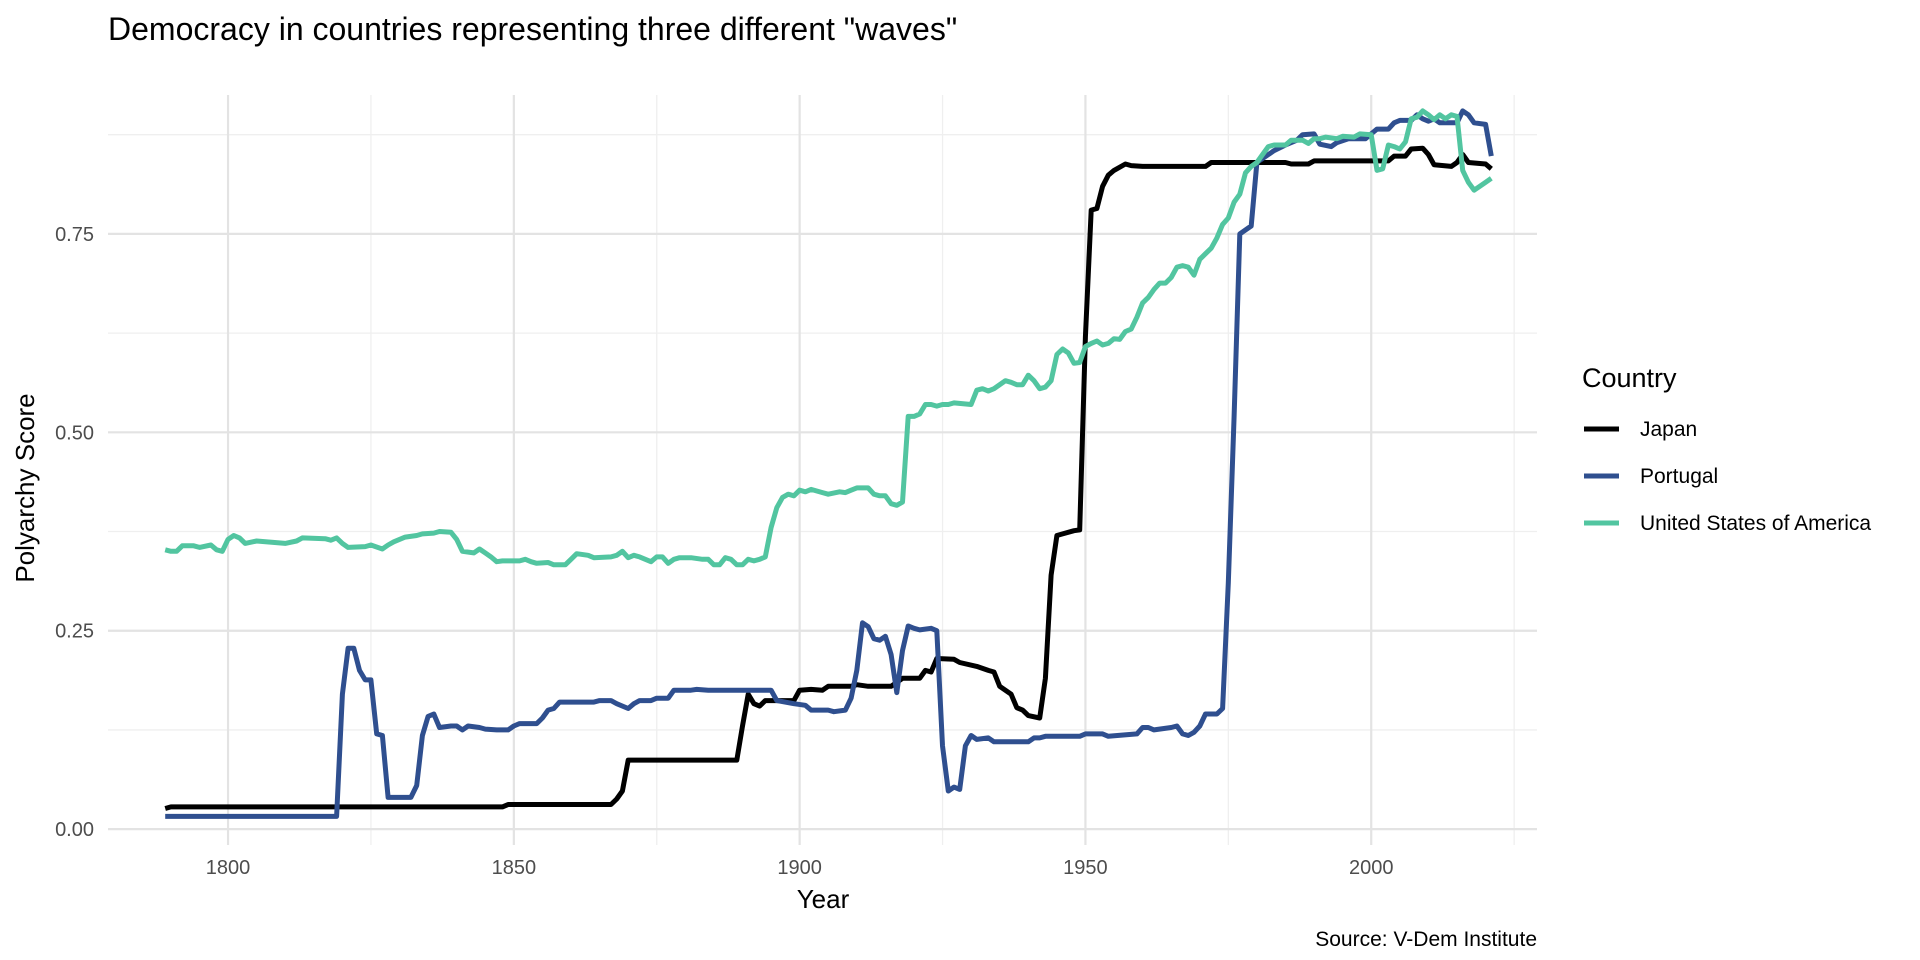  Describe the element at coordinates (1668, 429) in the screenshot. I see `legend-label-japan: Japan` at that location.